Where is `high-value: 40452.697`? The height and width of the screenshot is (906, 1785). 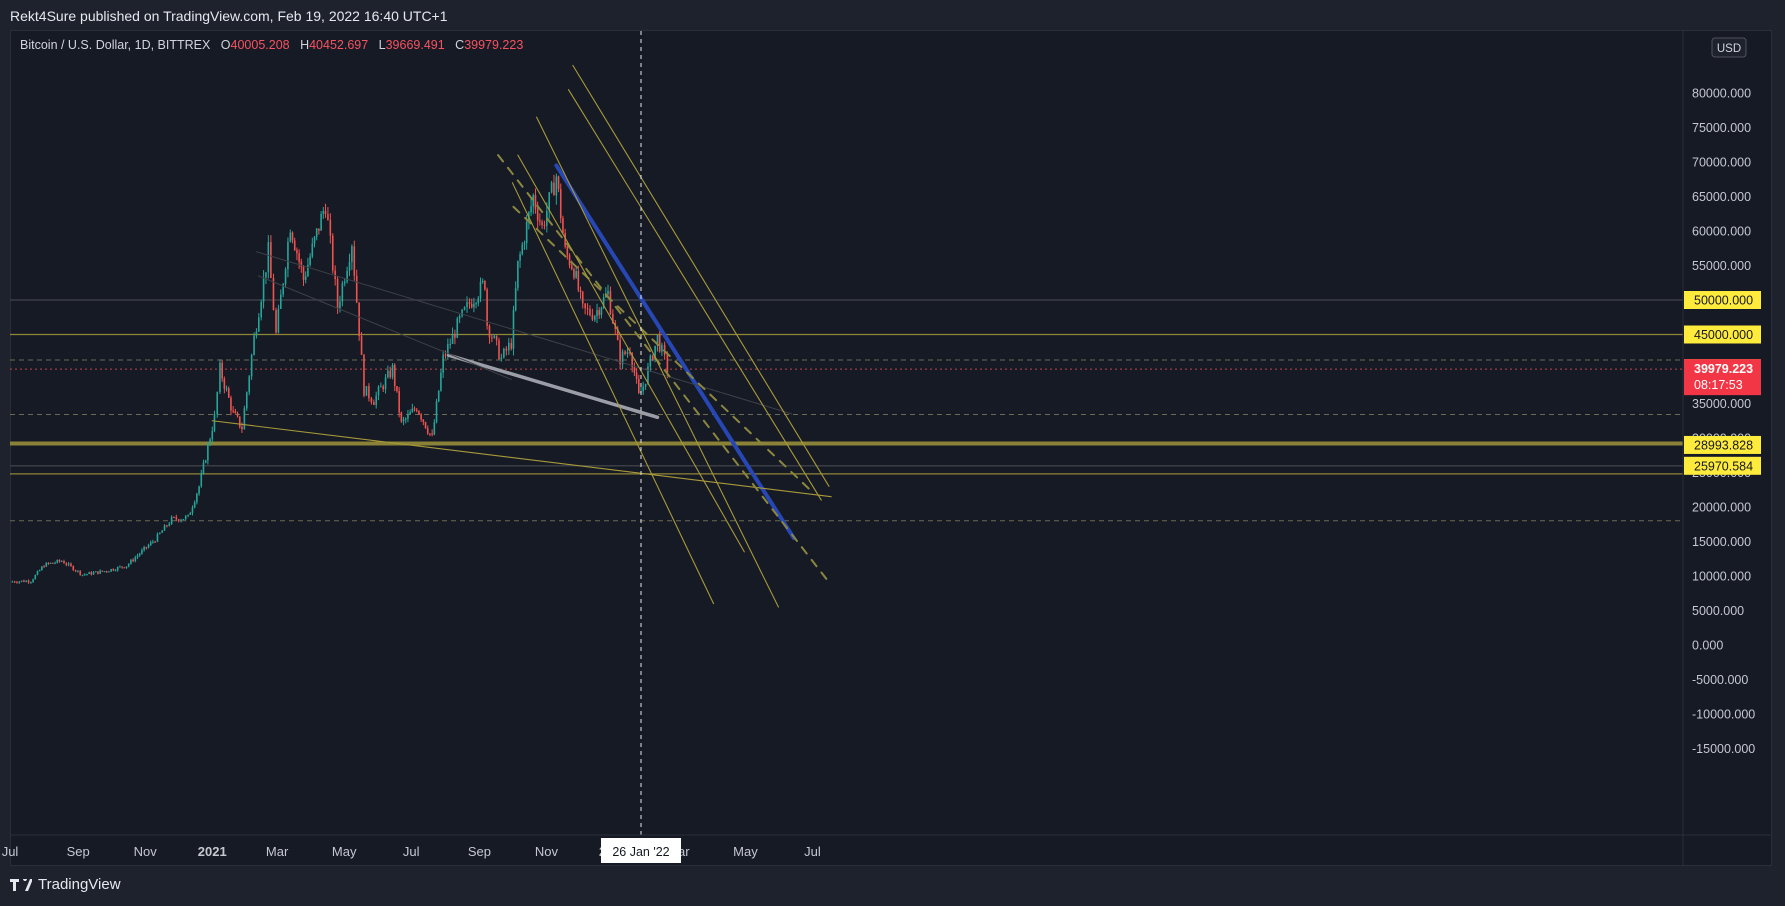
high-value: 40452.697 is located at coordinates (339, 45).